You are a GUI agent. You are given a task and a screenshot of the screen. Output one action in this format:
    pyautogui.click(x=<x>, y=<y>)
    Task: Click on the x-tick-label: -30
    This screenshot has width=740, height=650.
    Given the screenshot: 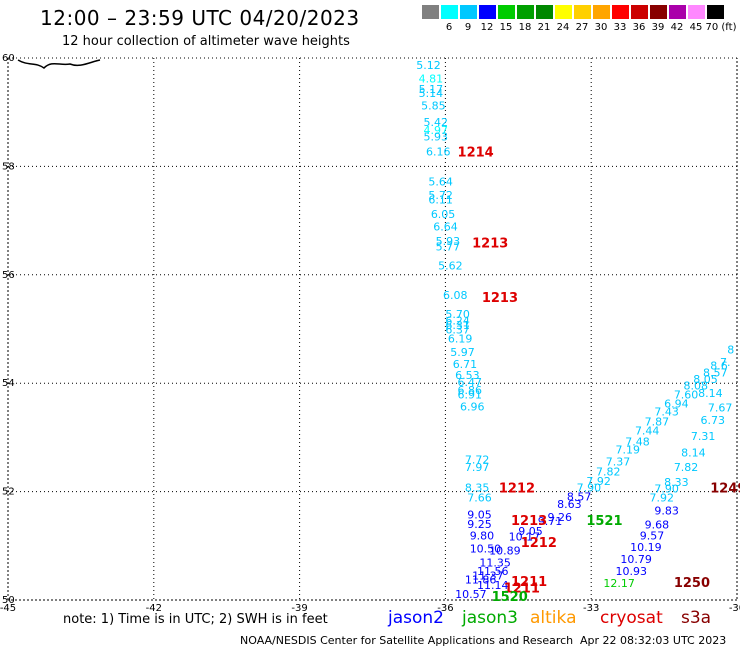 What is the action you would take?
    pyautogui.click(x=734, y=608)
    